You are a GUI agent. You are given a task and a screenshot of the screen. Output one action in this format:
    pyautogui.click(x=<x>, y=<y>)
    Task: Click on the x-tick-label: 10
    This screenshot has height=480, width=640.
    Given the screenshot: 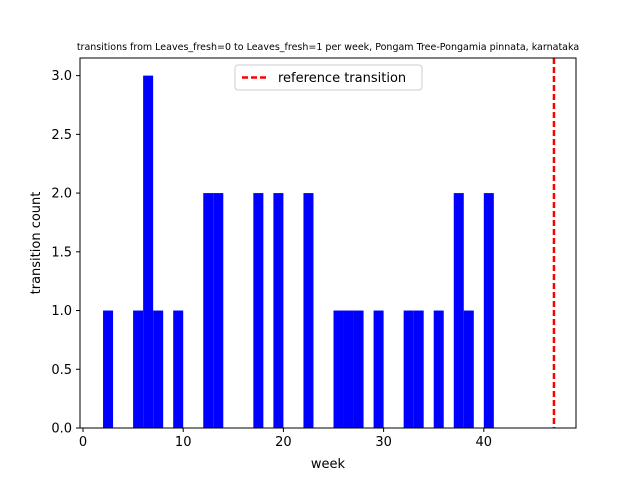 What is the action you would take?
    pyautogui.click(x=183, y=442)
    